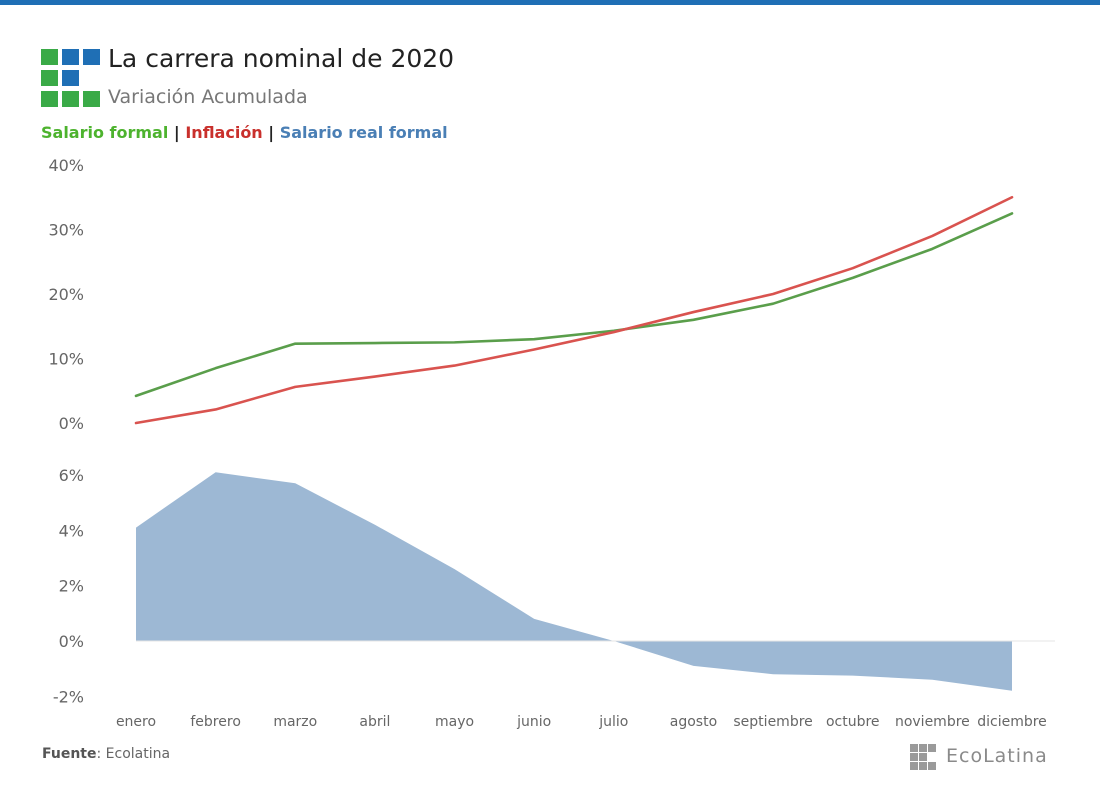 The height and width of the screenshot is (800, 1100). What do you see at coordinates (772, 722) in the screenshot?
I see `x-tick-label: septiembre` at bounding box center [772, 722].